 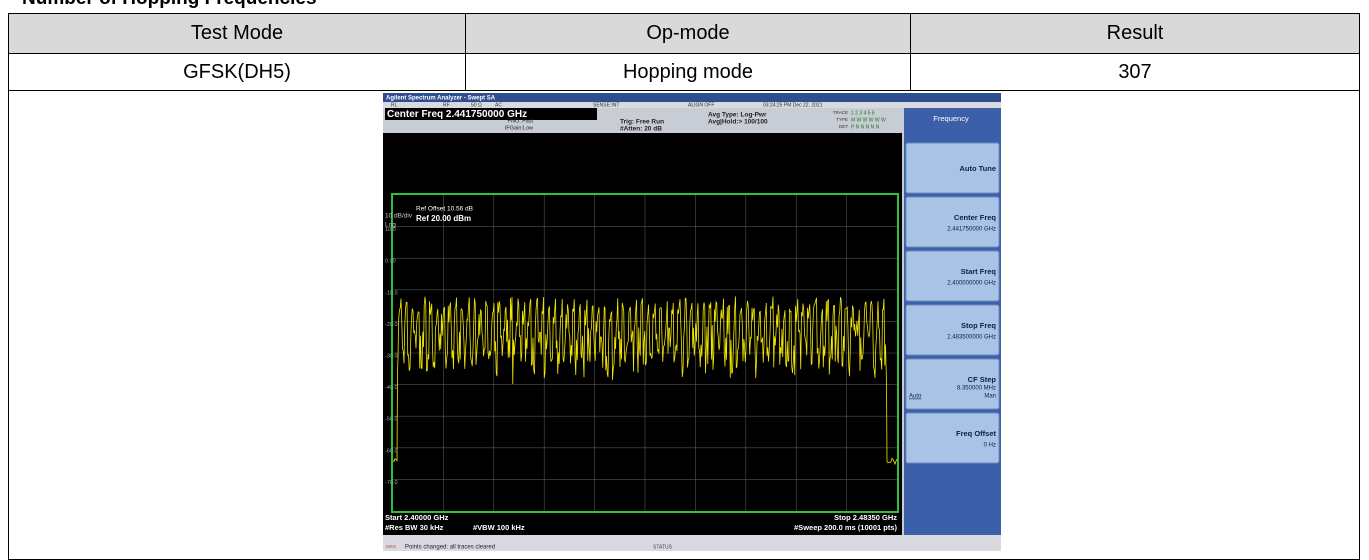 I want to click on message-bar, so click(x=692, y=543).